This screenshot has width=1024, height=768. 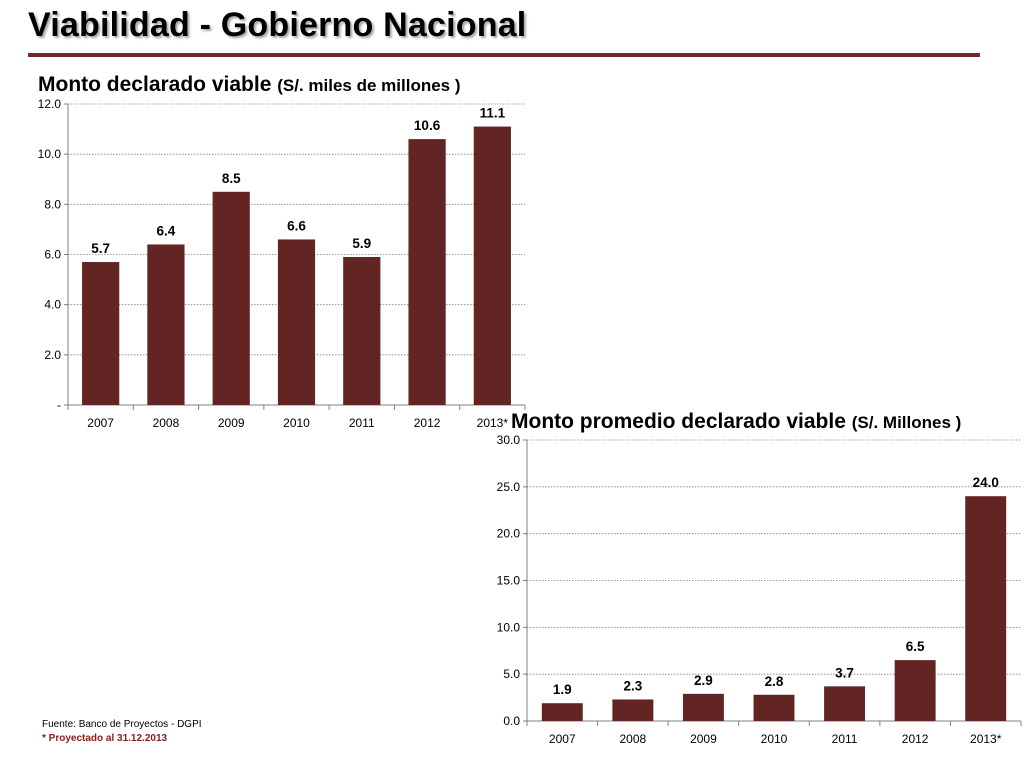 What do you see at coordinates (493, 113) in the screenshot?
I see `chart1-data-label: 11.1` at bounding box center [493, 113].